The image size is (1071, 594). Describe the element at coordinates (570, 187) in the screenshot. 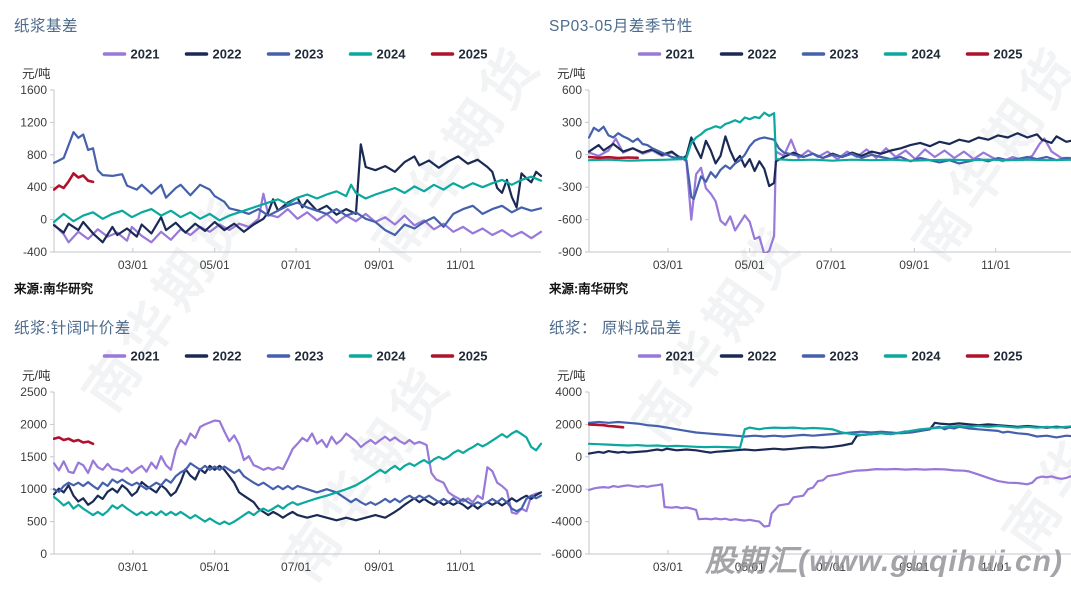

I see `y-tick-label: -300` at that location.